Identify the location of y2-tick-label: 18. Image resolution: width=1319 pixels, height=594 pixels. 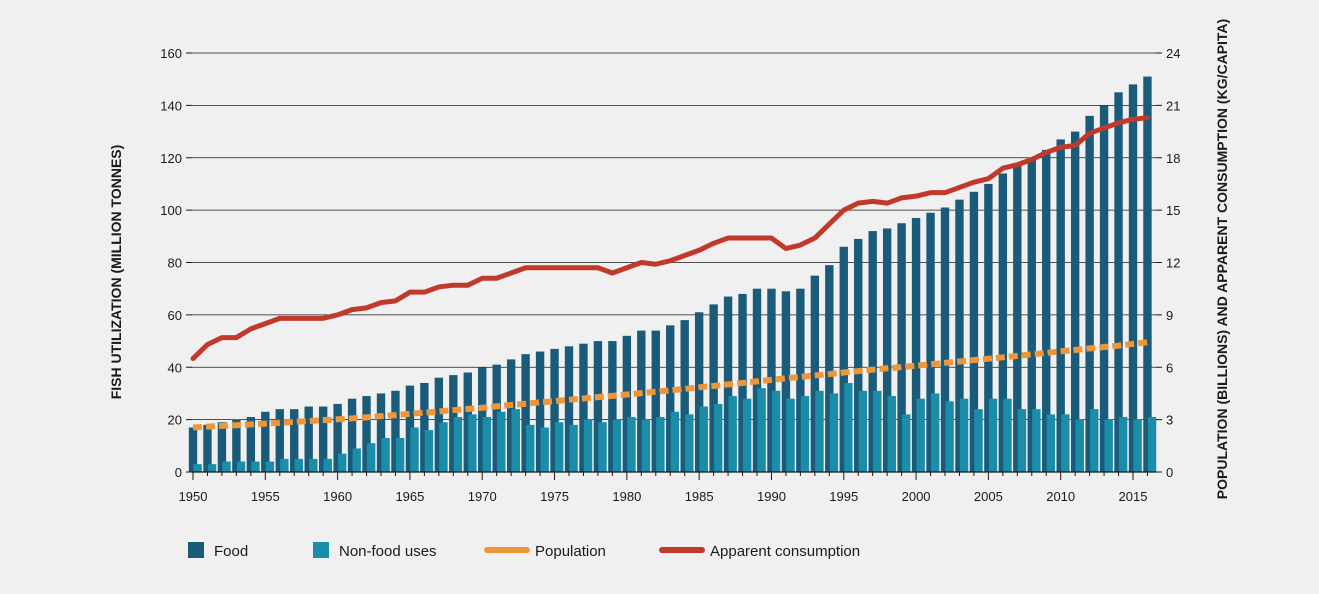
(1173, 158).